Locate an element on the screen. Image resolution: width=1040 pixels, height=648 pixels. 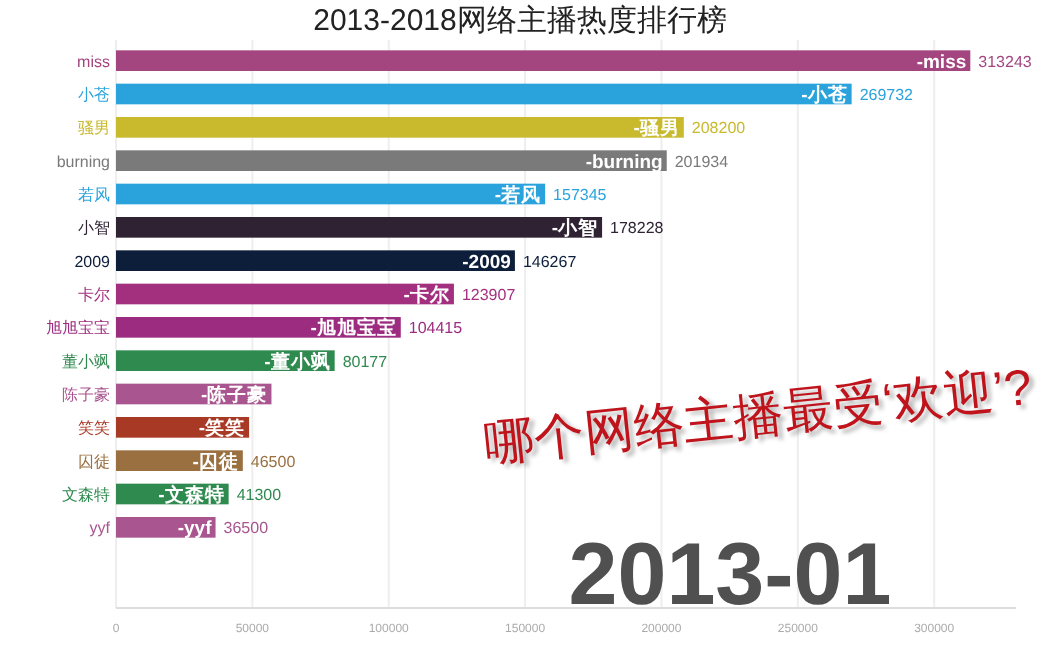
y-tick-label: 董小飒 is located at coordinates (86, 361).